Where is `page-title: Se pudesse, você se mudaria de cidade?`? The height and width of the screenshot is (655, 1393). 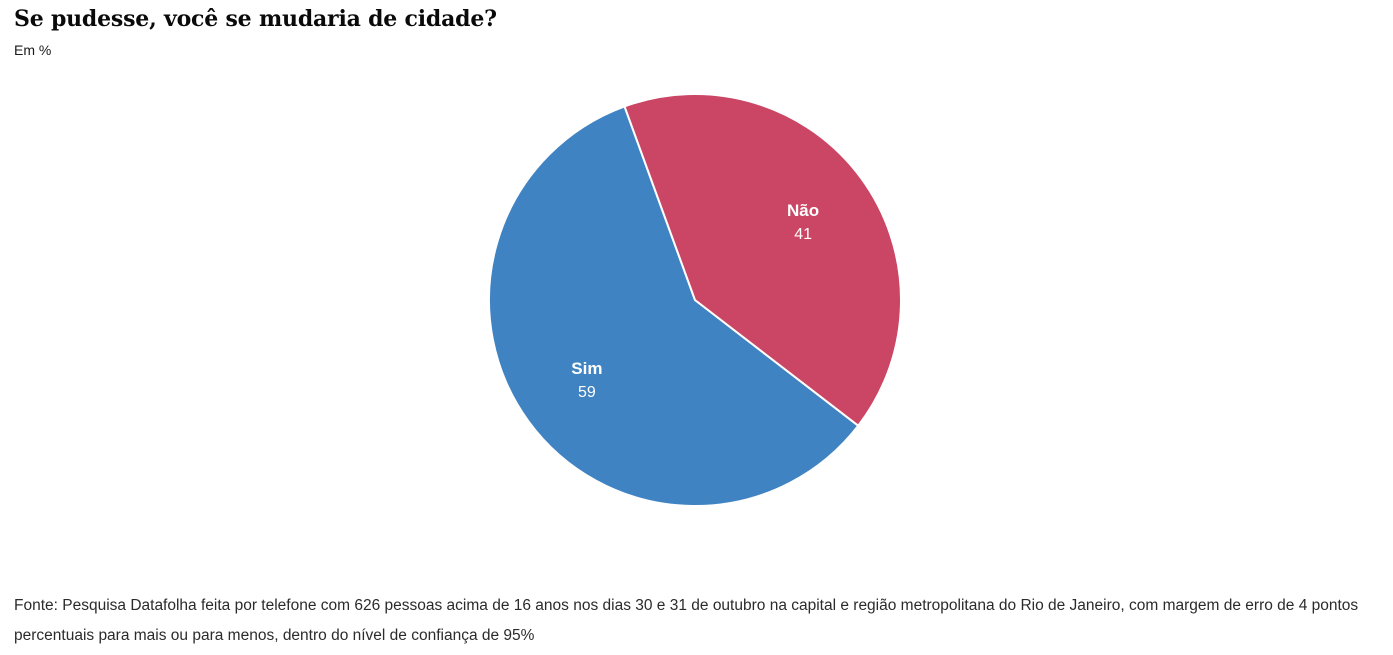
page-title: Se pudesse, você se mudaria de cidade? is located at coordinates (255, 19).